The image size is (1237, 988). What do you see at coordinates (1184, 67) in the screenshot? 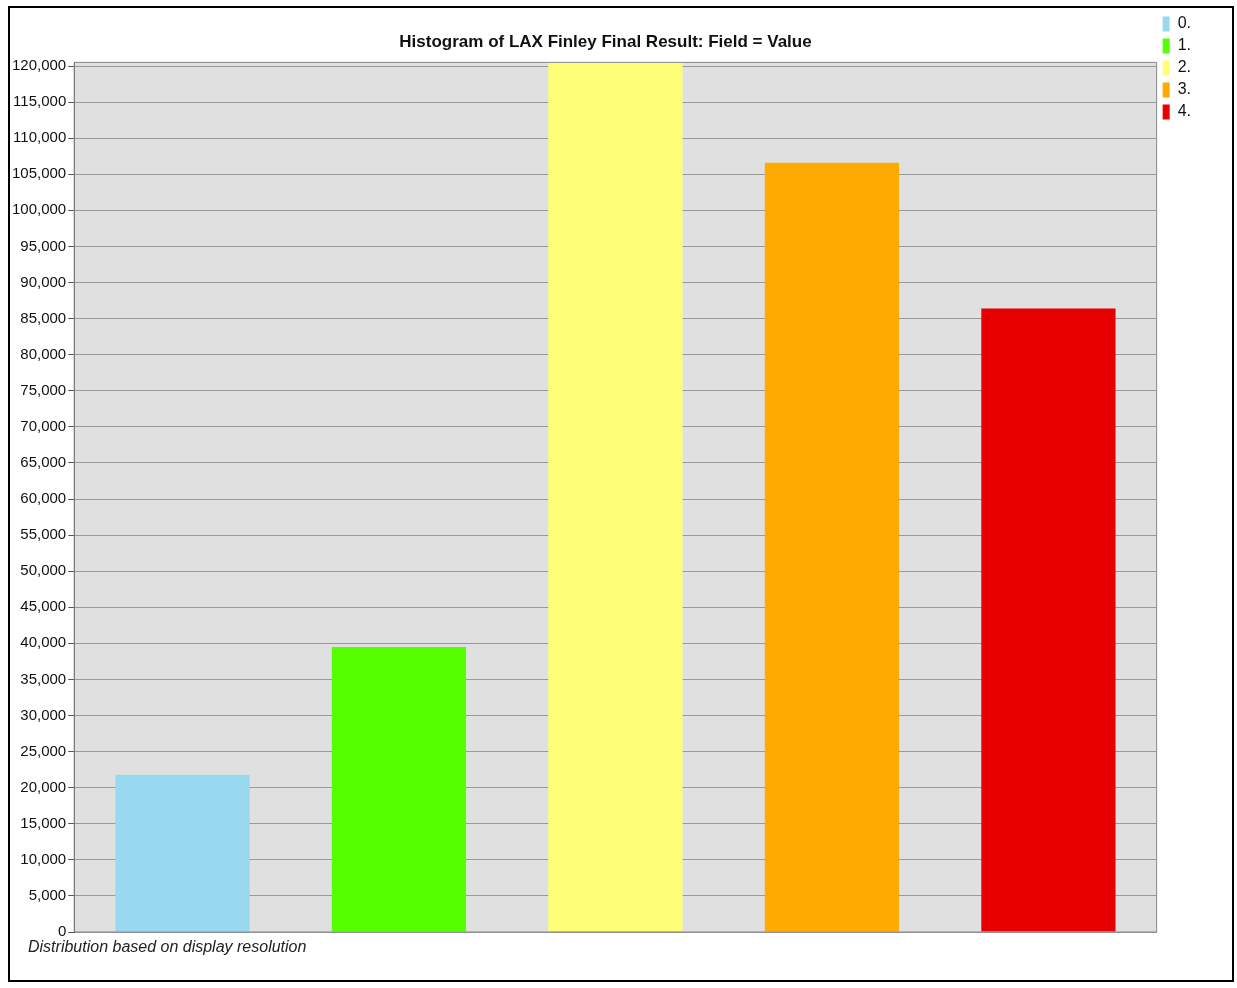
I see `legend-label: 2.` at bounding box center [1184, 67].